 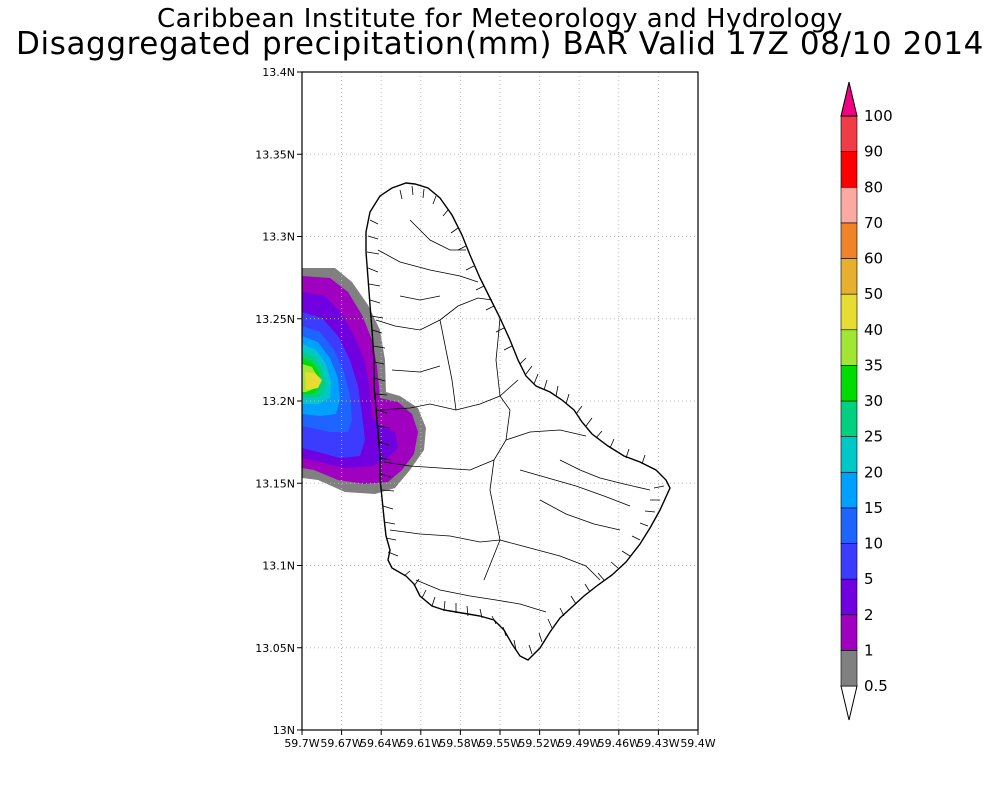 I want to click on x-tick-label: 59.67W, so click(x=341, y=743).